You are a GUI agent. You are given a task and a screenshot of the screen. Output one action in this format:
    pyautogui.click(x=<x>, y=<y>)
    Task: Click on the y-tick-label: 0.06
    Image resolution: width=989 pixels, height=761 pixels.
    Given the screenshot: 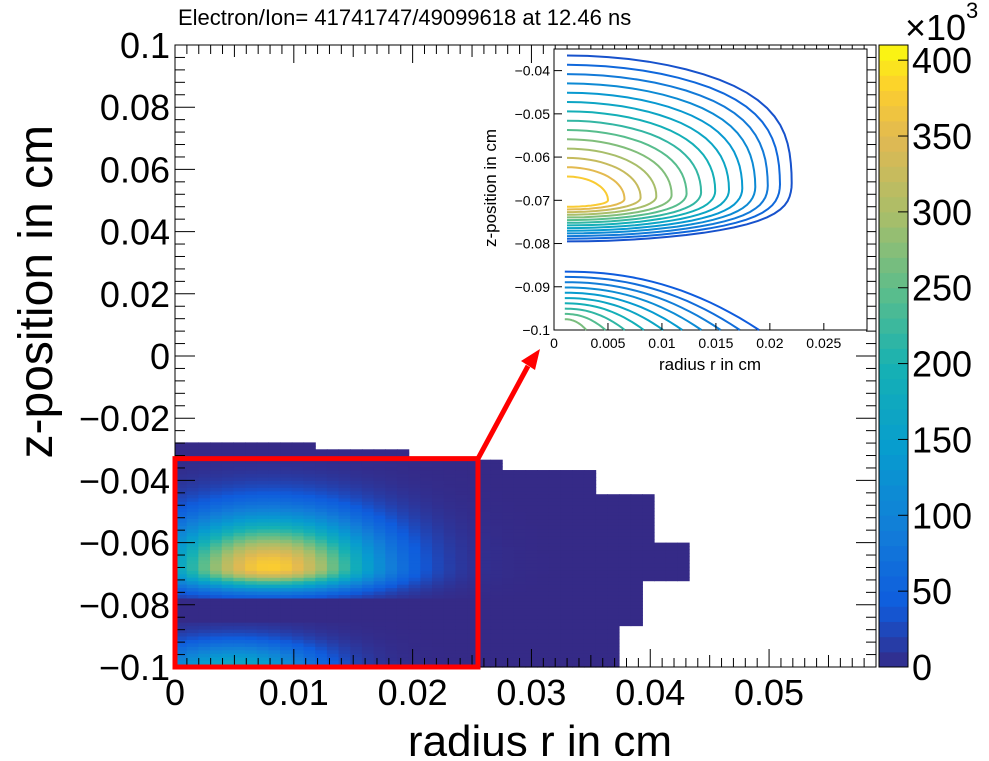 What is the action you would take?
    pyautogui.click(x=135, y=169)
    